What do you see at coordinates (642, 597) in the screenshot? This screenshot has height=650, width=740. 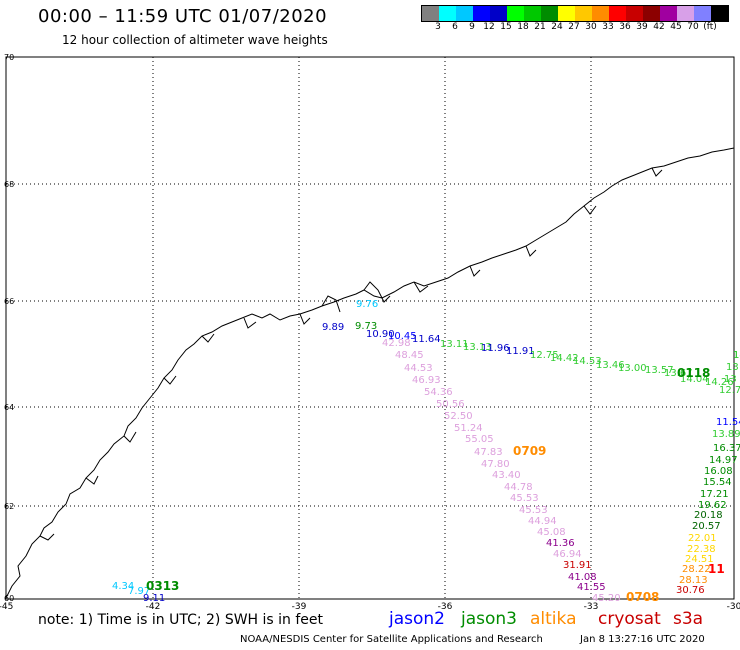 I see `track-0708-id: 0708` at bounding box center [642, 597].